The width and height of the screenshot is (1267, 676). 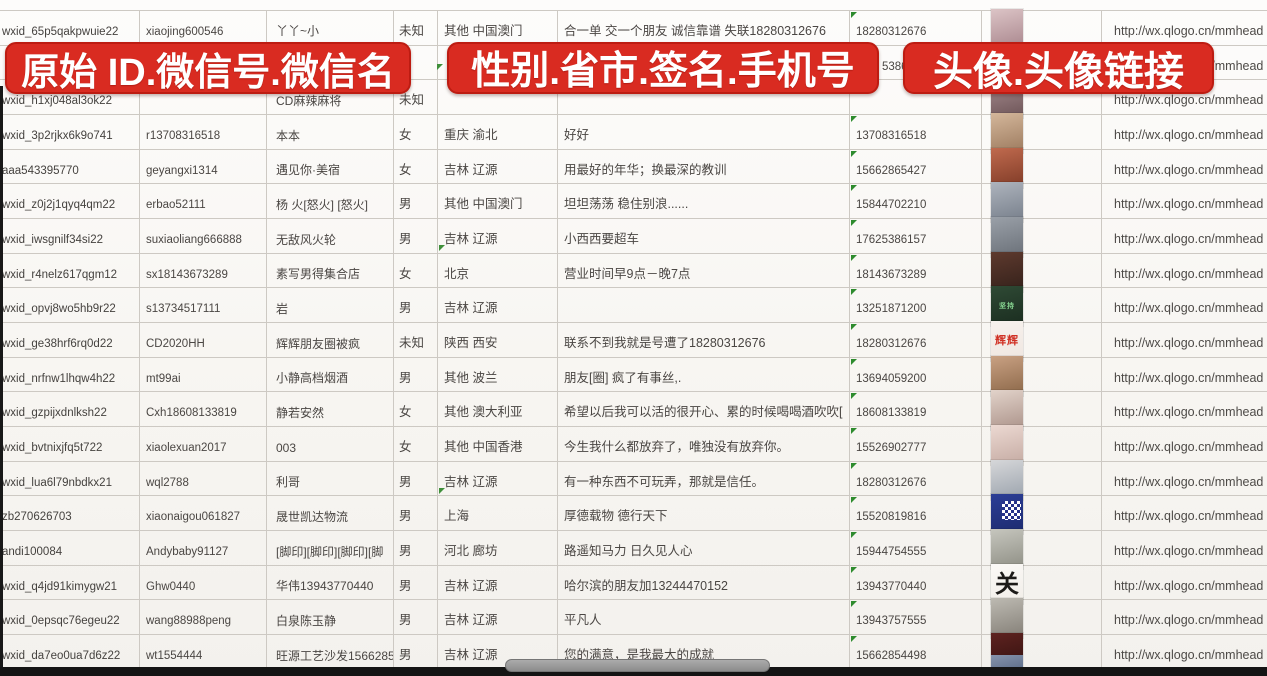 What do you see at coordinates (498, 444) in the screenshot?
I see `cell-region: 其他 中国香港` at bounding box center [498, 444].